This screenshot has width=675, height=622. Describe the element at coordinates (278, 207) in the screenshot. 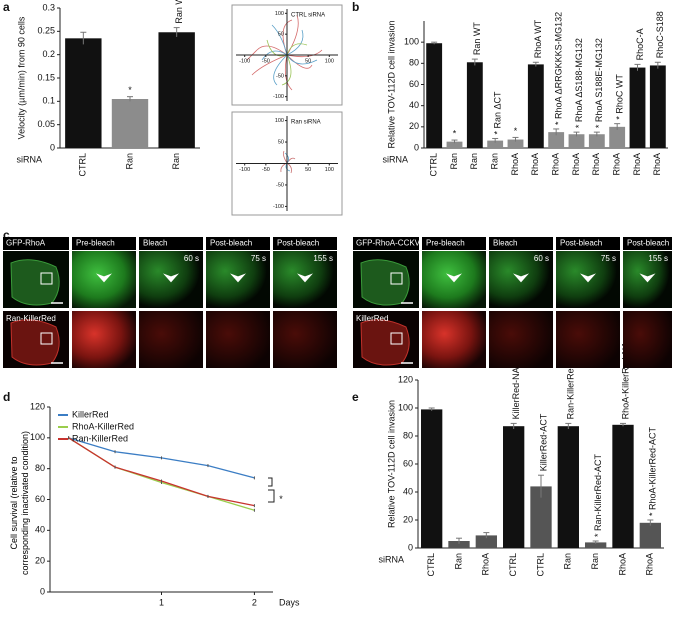

I see `y-tick-label: -100` at that location.